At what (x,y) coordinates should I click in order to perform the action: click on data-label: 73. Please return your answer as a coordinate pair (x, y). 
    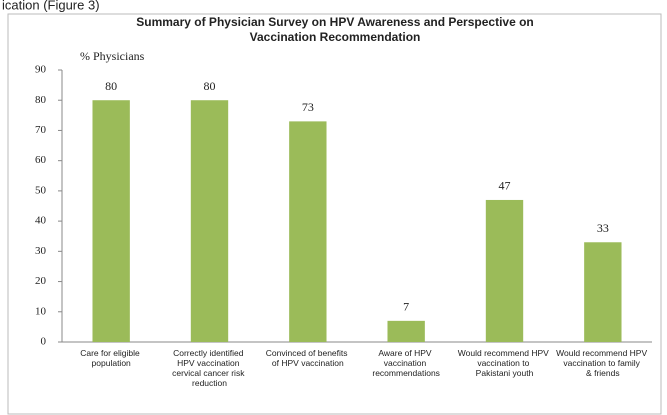
    Looking at the image, I should click on (308, 107).